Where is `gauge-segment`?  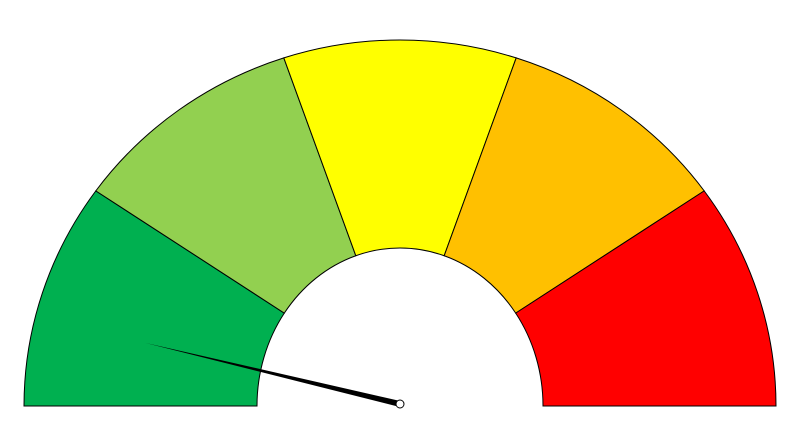 gauge-segment is located at coordinates (400, 148).